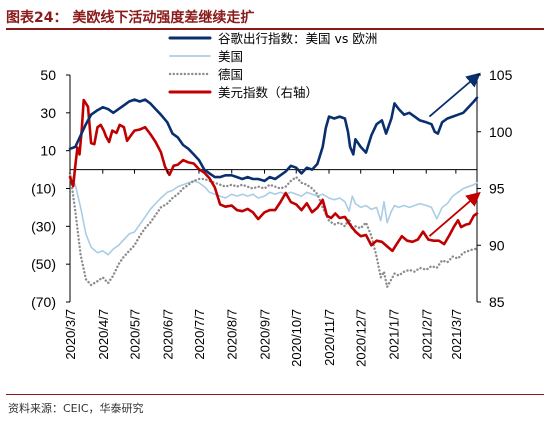 This screenshot has height=424, width=550. What do you see at coordinates (48, 151) in the screenshot?
I see `left-axis-tick-label: 10` at bounding box center [48, 151].